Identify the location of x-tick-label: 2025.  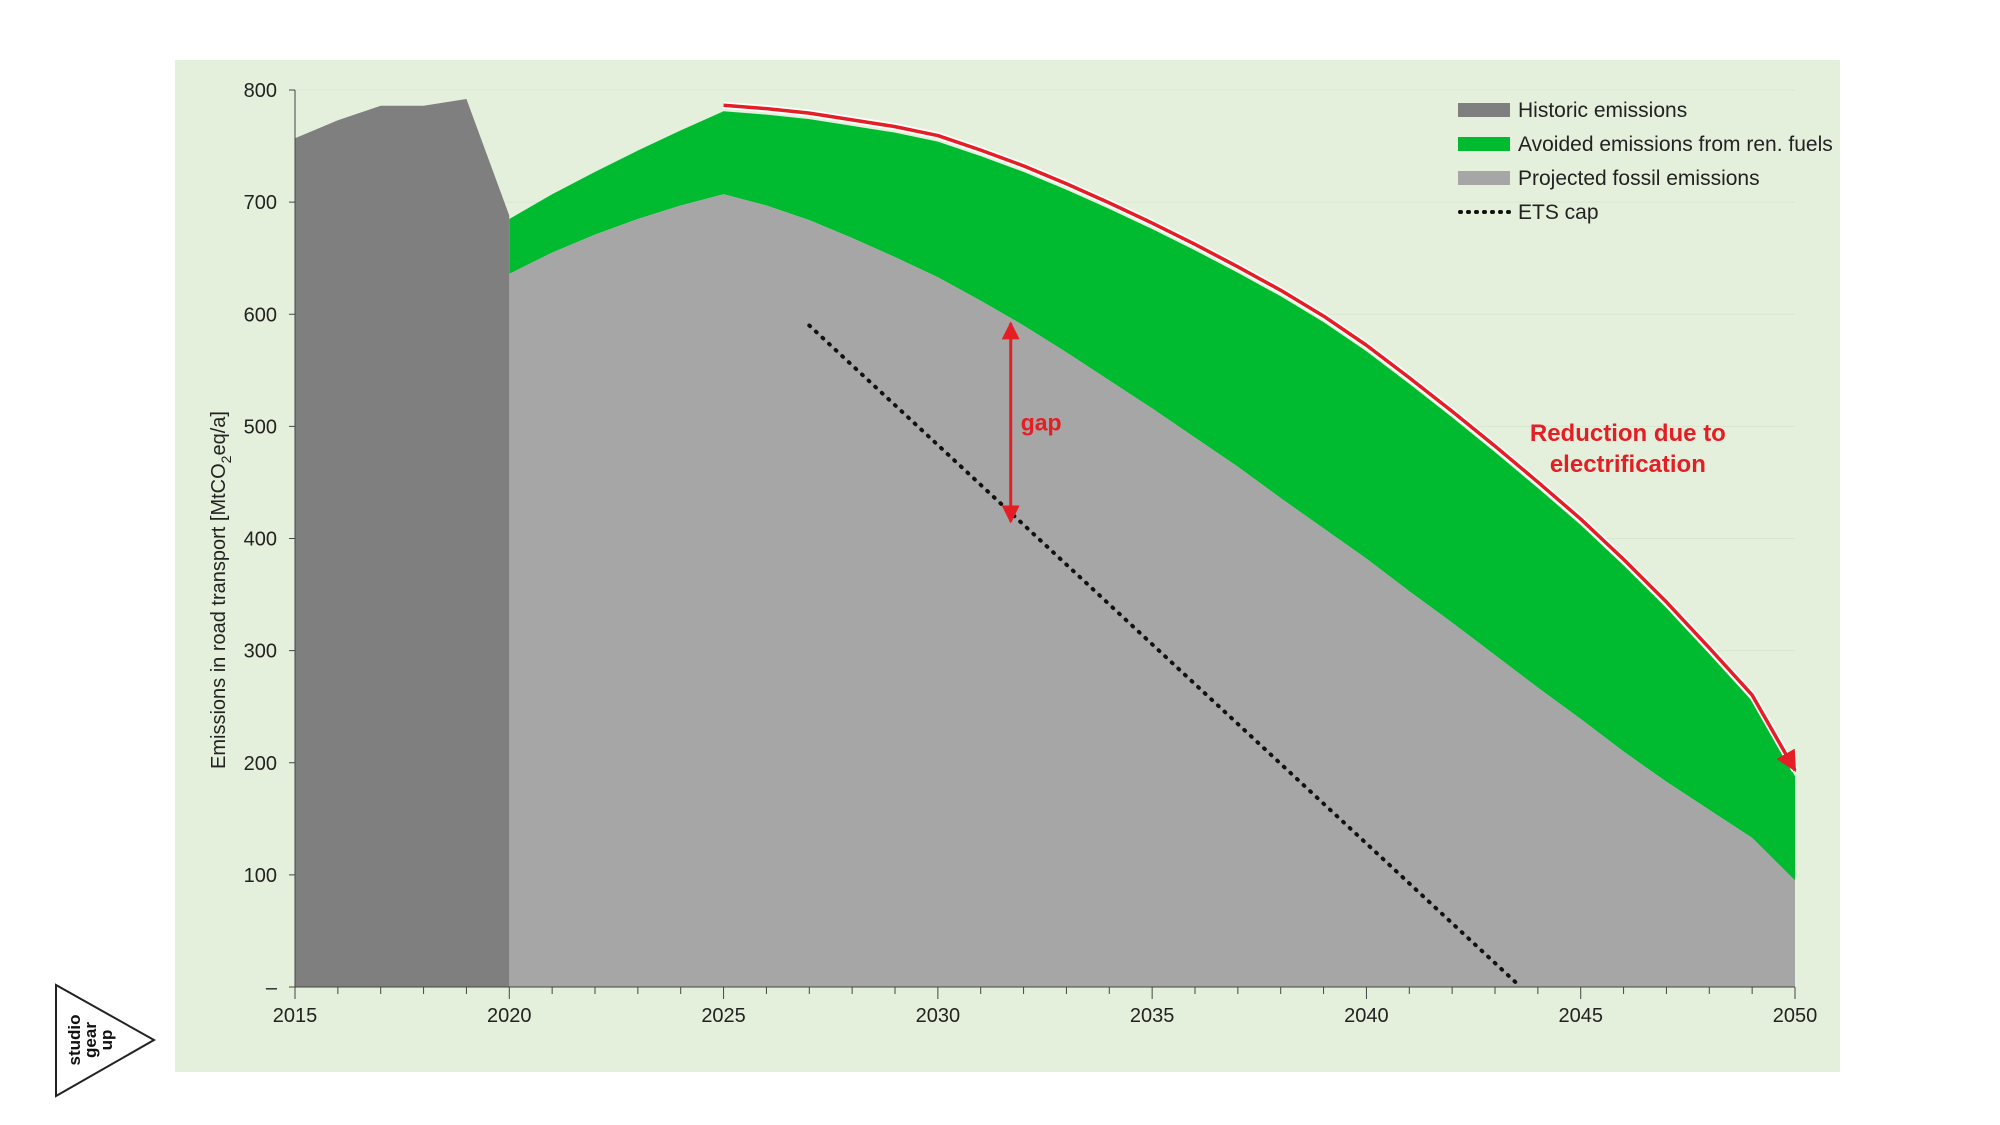
(723, 1016).